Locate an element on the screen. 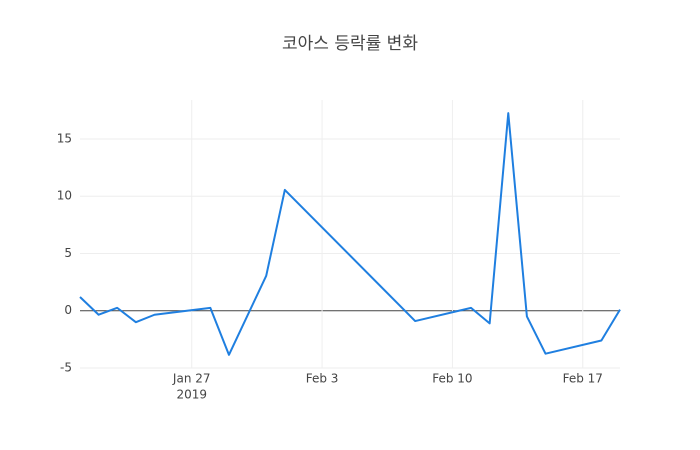 This screenshot has width=700, height=450. y-tick-label: 0 is located at coordinates (68, 310).